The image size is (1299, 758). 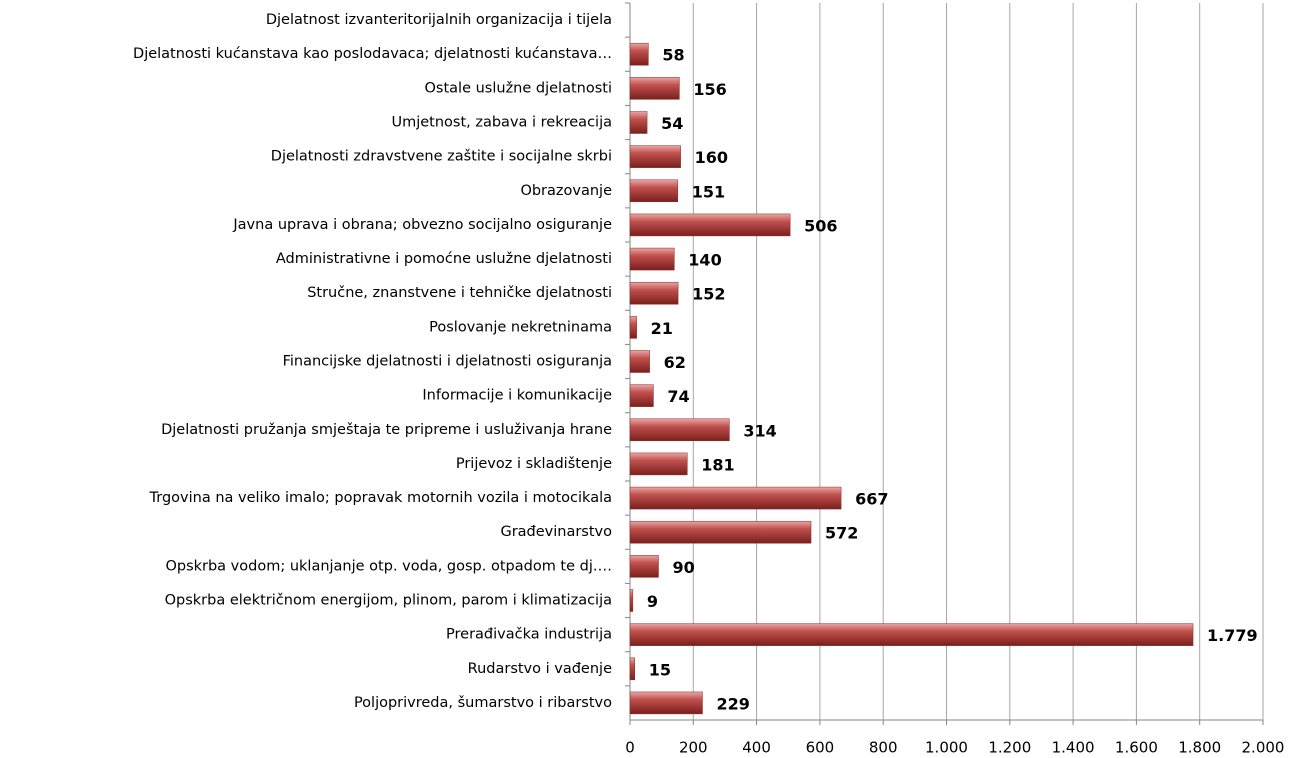 What do you see at coordinates (759, 430) in the screenshot?
I see `value-label: 314` at bounding box center [759, 430].